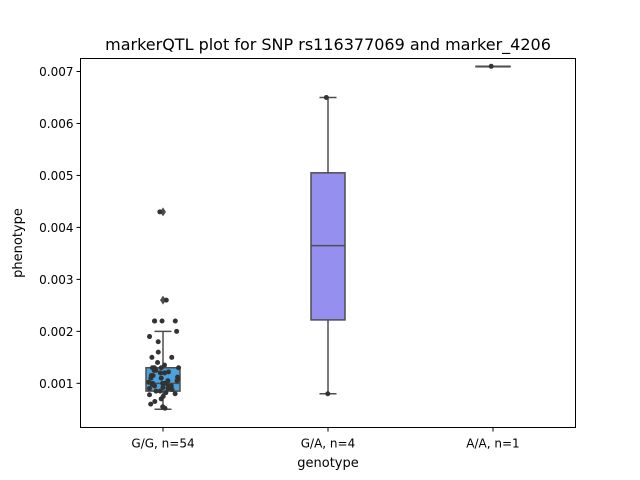 The image size is (640, 480). Describe the element at coordinates (56, 72) in the screenshot. I see `y-tick-label: 0.007` at that location.